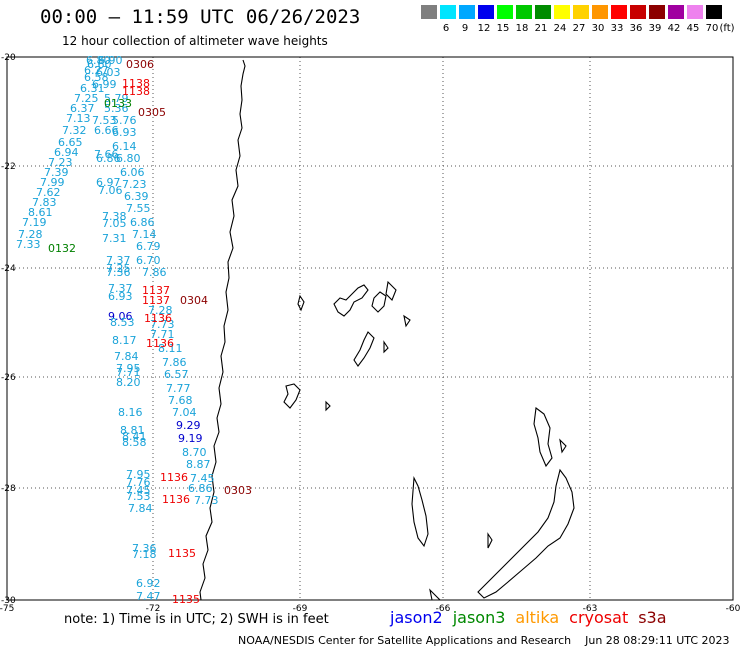 The height and width of the screenshot is (650, 740). What do you see at coordinates (416, 617) in the screenshot?
I see `legend-entry: jason2` at bounding box center [416, 617].